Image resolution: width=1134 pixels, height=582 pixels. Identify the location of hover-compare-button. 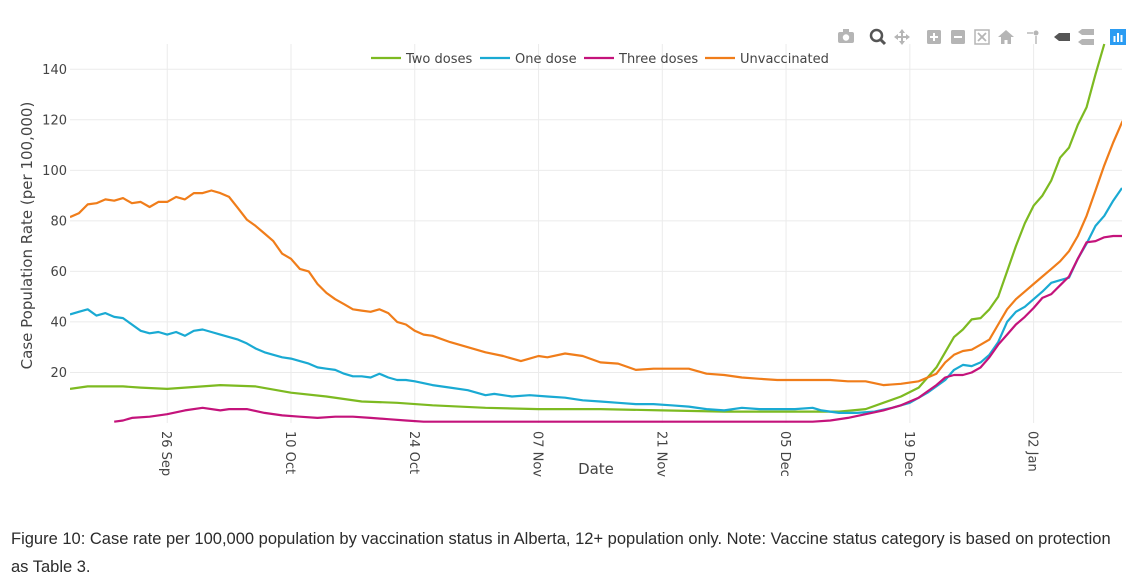
(1086, 37).